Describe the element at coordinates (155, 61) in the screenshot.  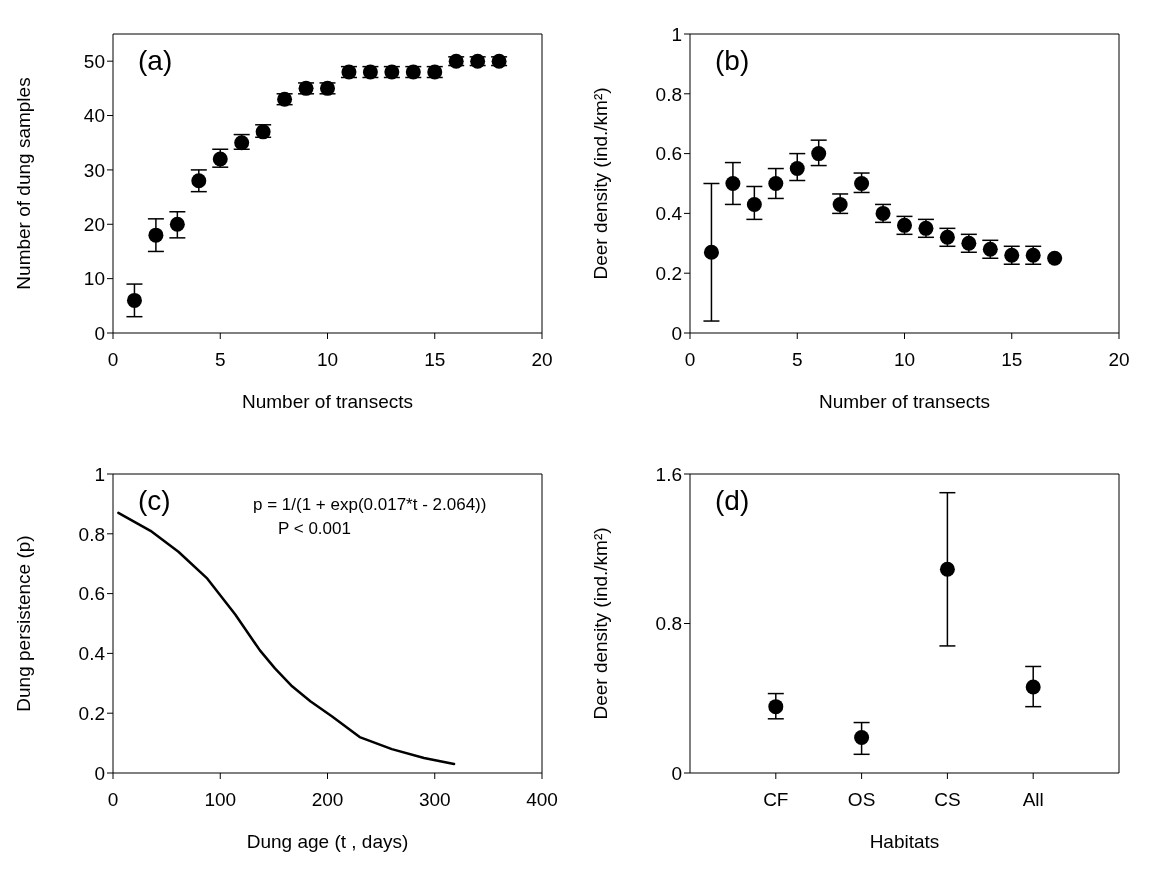
I see `annotation: (a)` at that location.